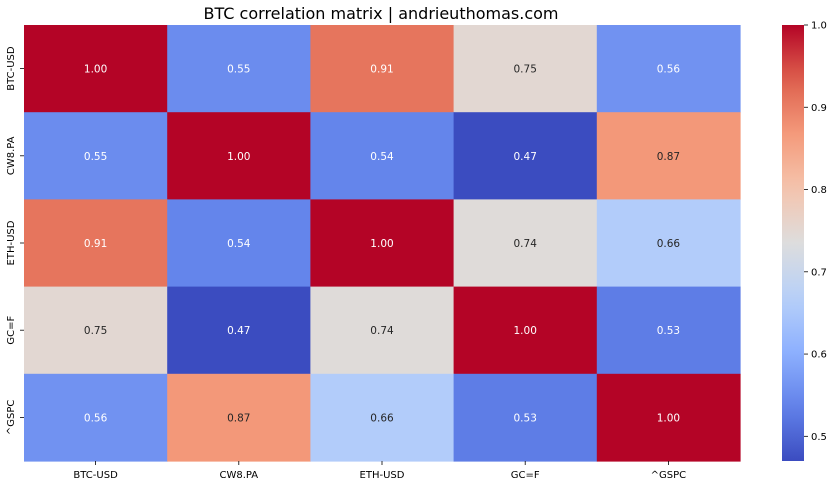 This screenshot has width=835, height=488. I want to click on cell-label-3-0: 0.75, so click(95, 331).